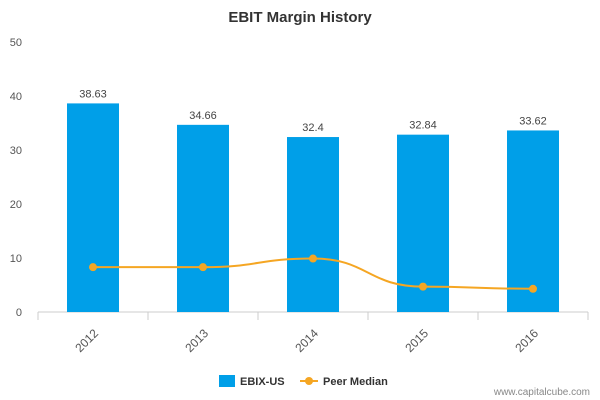 This screenshot has width=600, height=400. Describe the element at coordinates (16, 178) in the screenshot. I see `y-axis: 0 10 20 30 40 50` at that location.